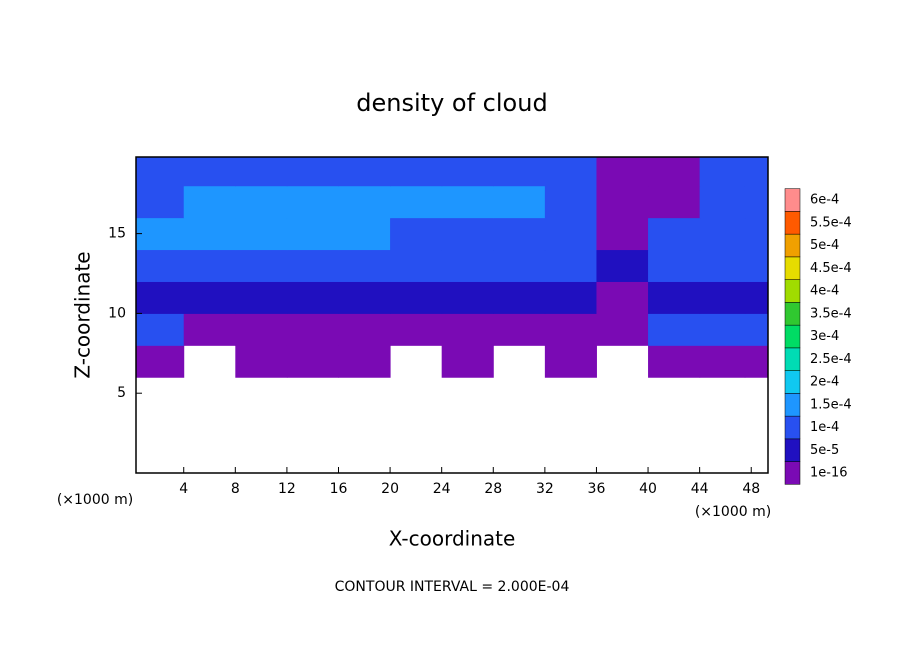 This screenshot has height=654, width=904. Describe the element at coordinates (751, 489) in the screenshot. I see `x-tick-label: 48` at that location.